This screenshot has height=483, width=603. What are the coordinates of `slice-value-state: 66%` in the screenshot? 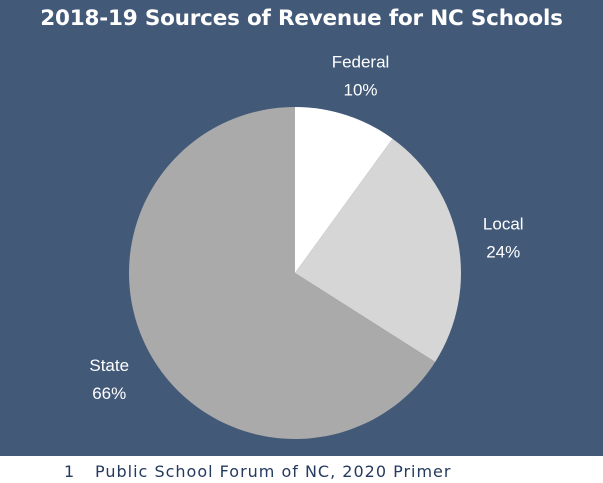 It's located at (109, 393).